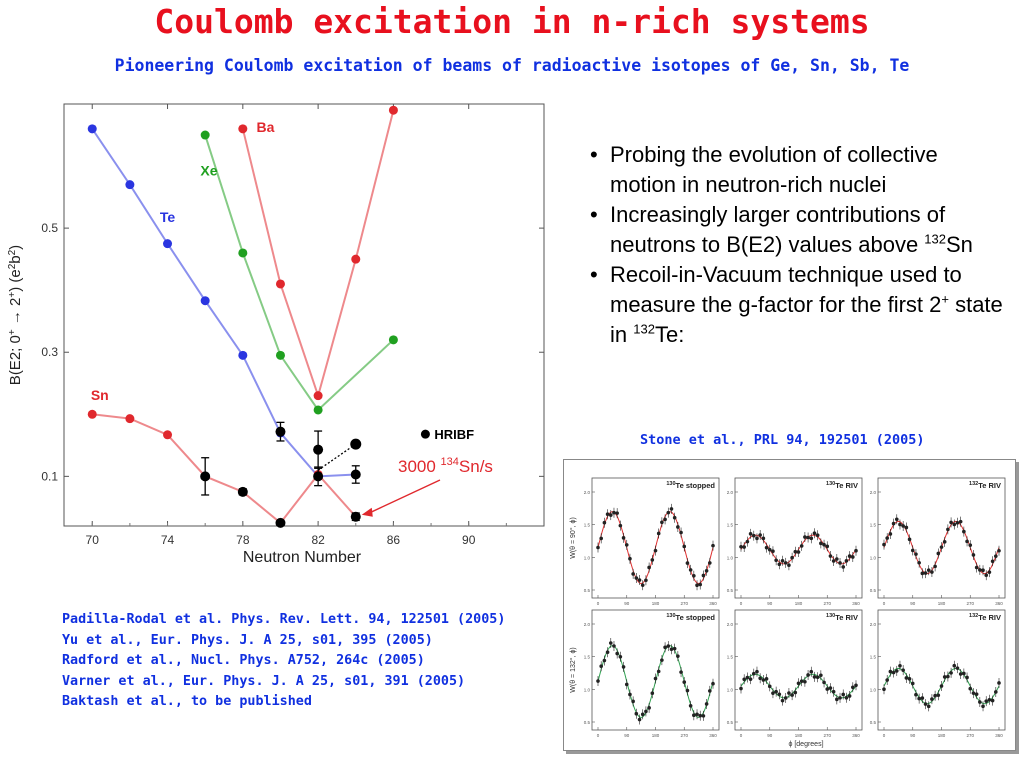  Describe the element at coordinates (469, 540) in the screenshot. I see `x-tick-label: 90` at that location.